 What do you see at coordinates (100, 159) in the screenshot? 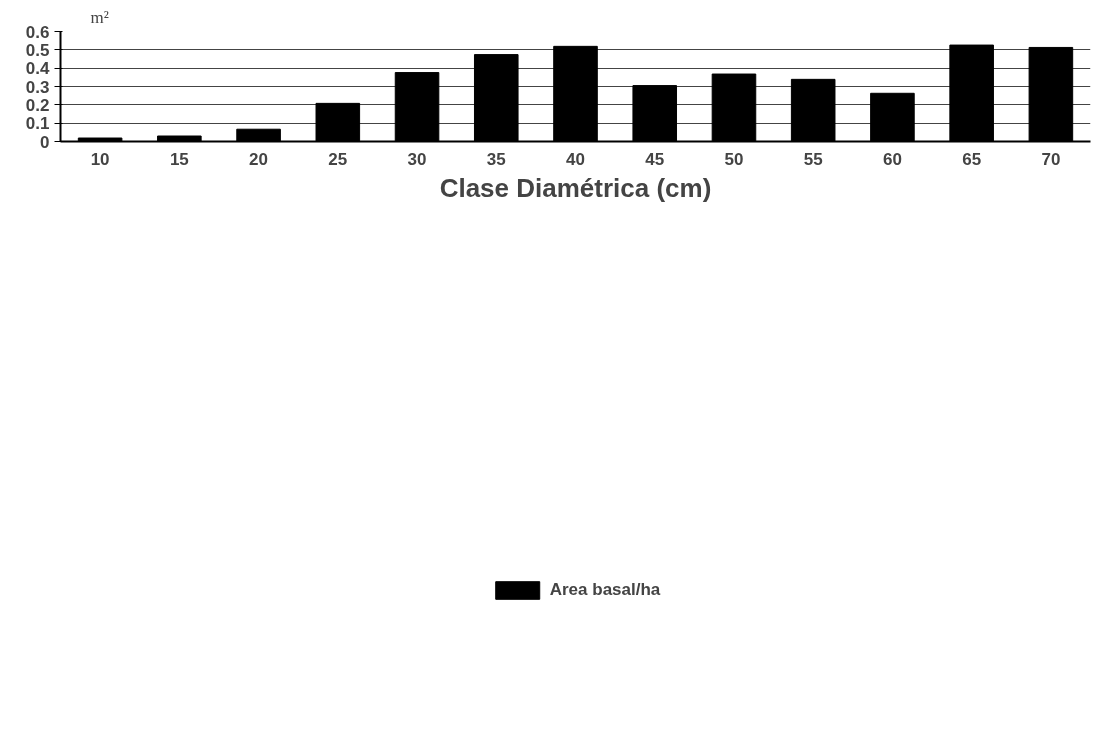
I see `x-tick-label: 10` at bounding box center [100, 159].